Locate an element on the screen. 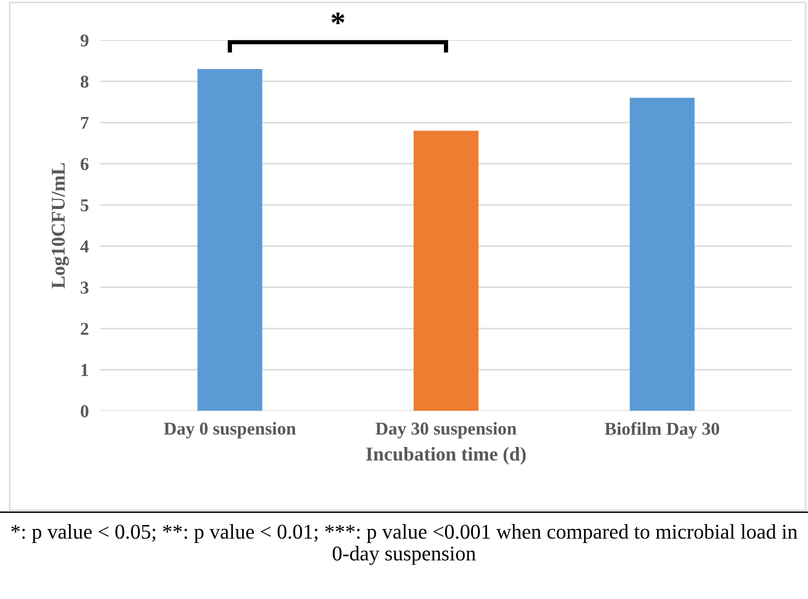 The width and height of the screenshot is (808, 599). y-tick-label: 3 is located at coordinates (84, 288).